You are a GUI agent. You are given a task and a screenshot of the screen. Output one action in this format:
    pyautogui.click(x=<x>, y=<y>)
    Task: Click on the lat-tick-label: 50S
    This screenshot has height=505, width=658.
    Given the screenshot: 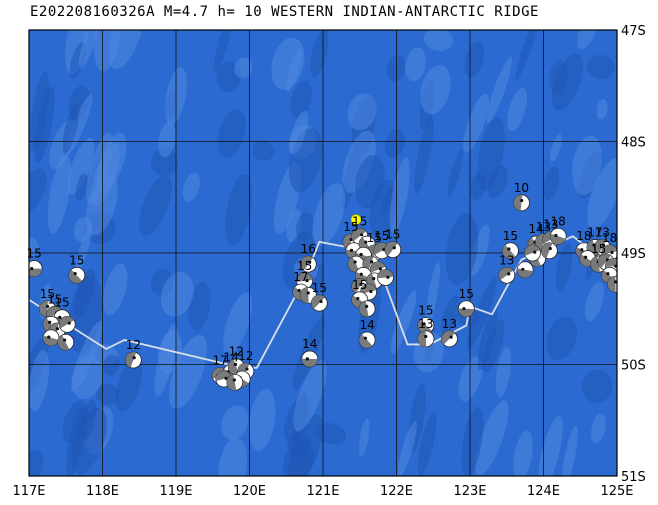 What is the action you would take?
    pyautogui.click(x=633, y=366)
    